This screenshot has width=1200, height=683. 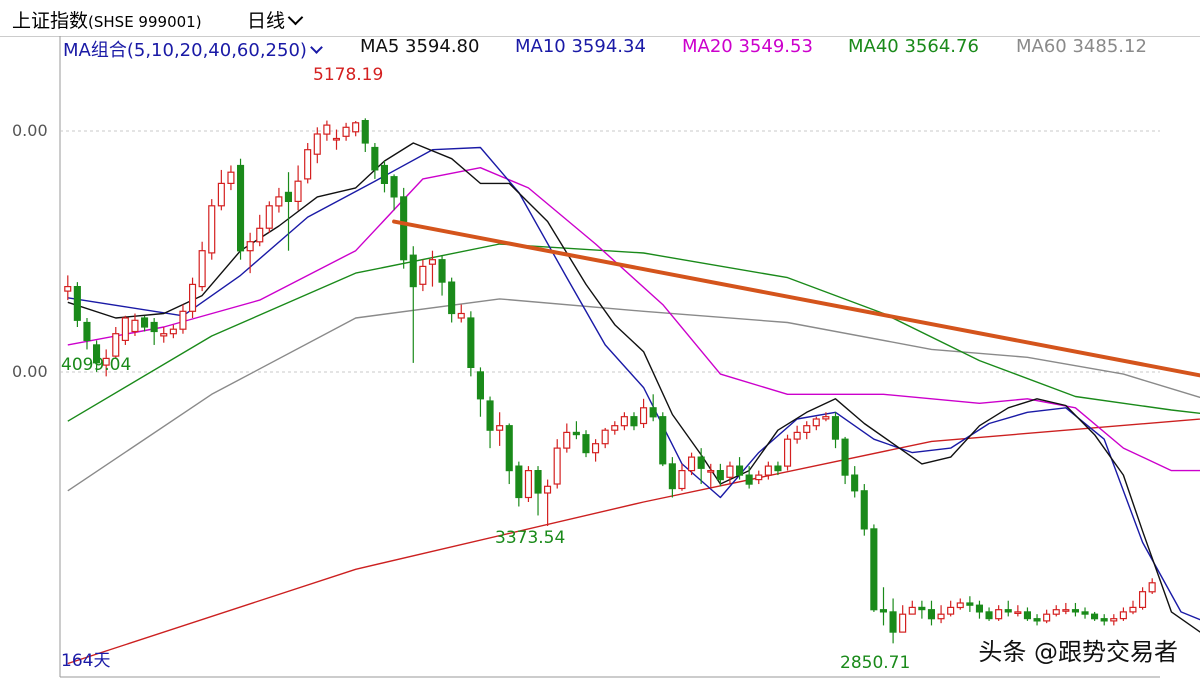 I want to click on legend-ma10: MA10 3594.34, so click(x=580, y=46).